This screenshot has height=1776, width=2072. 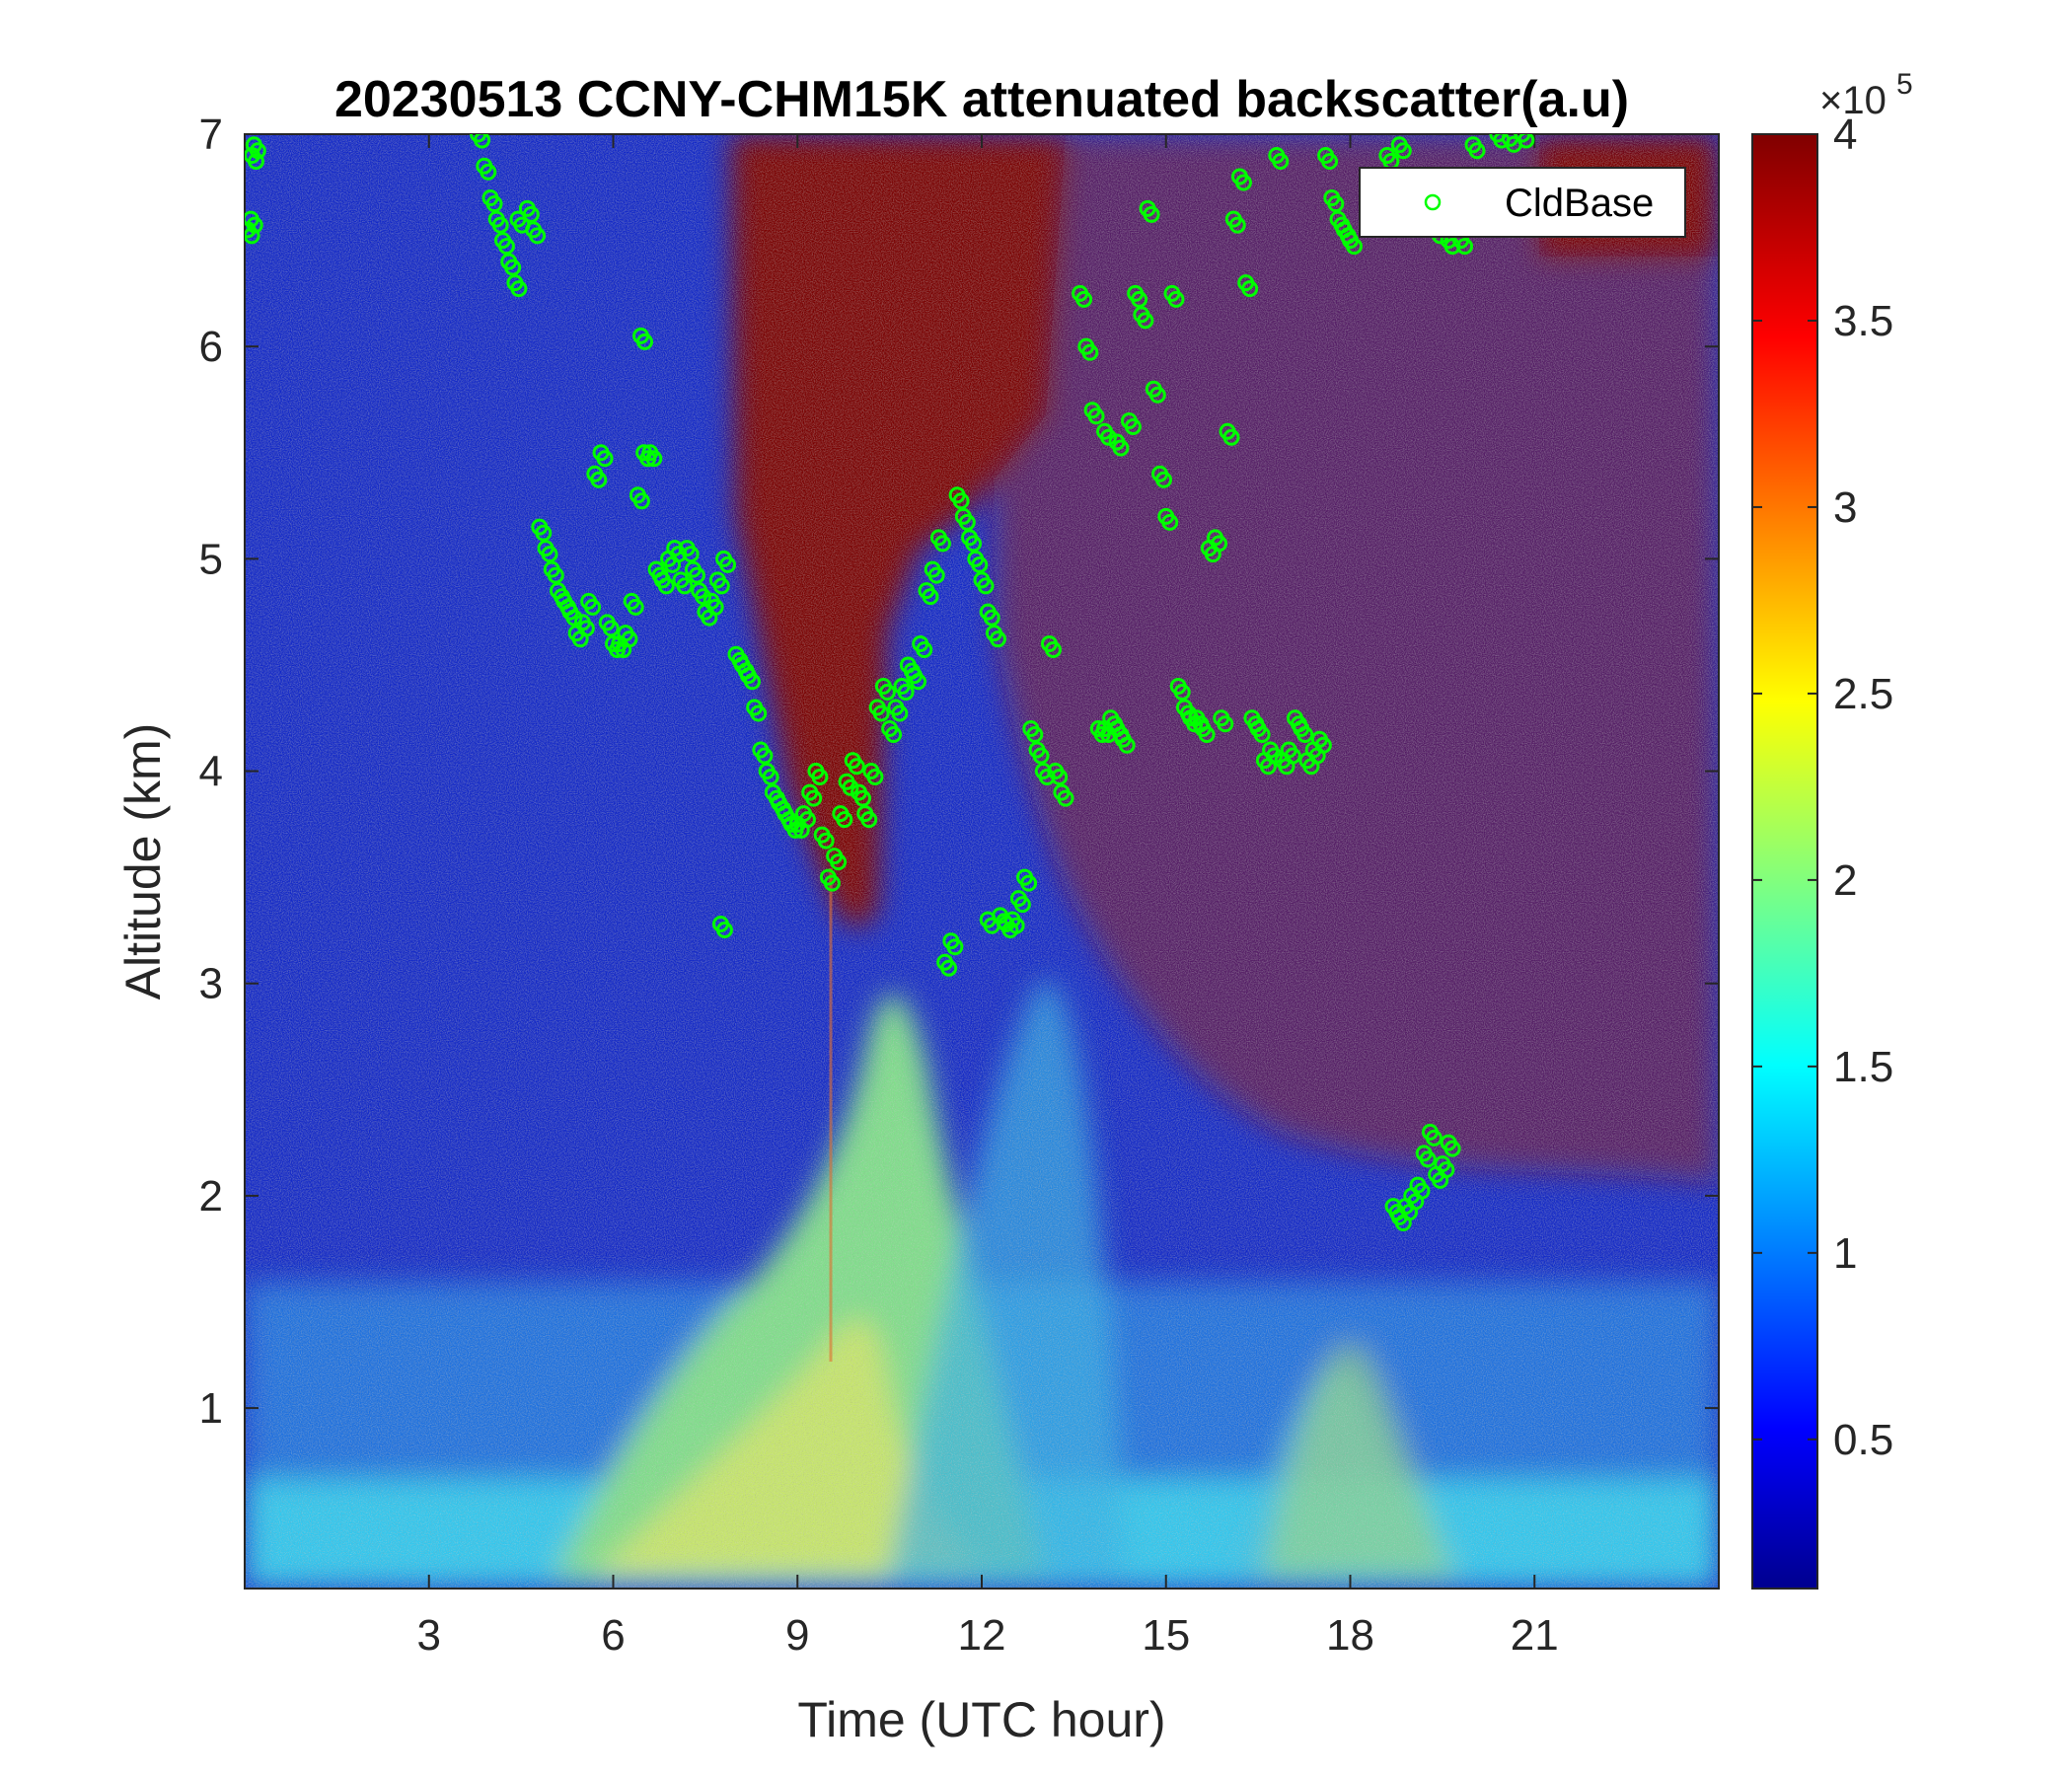 I want to click on colorbar-tick-label: 2, so click(x=1845, y=881).